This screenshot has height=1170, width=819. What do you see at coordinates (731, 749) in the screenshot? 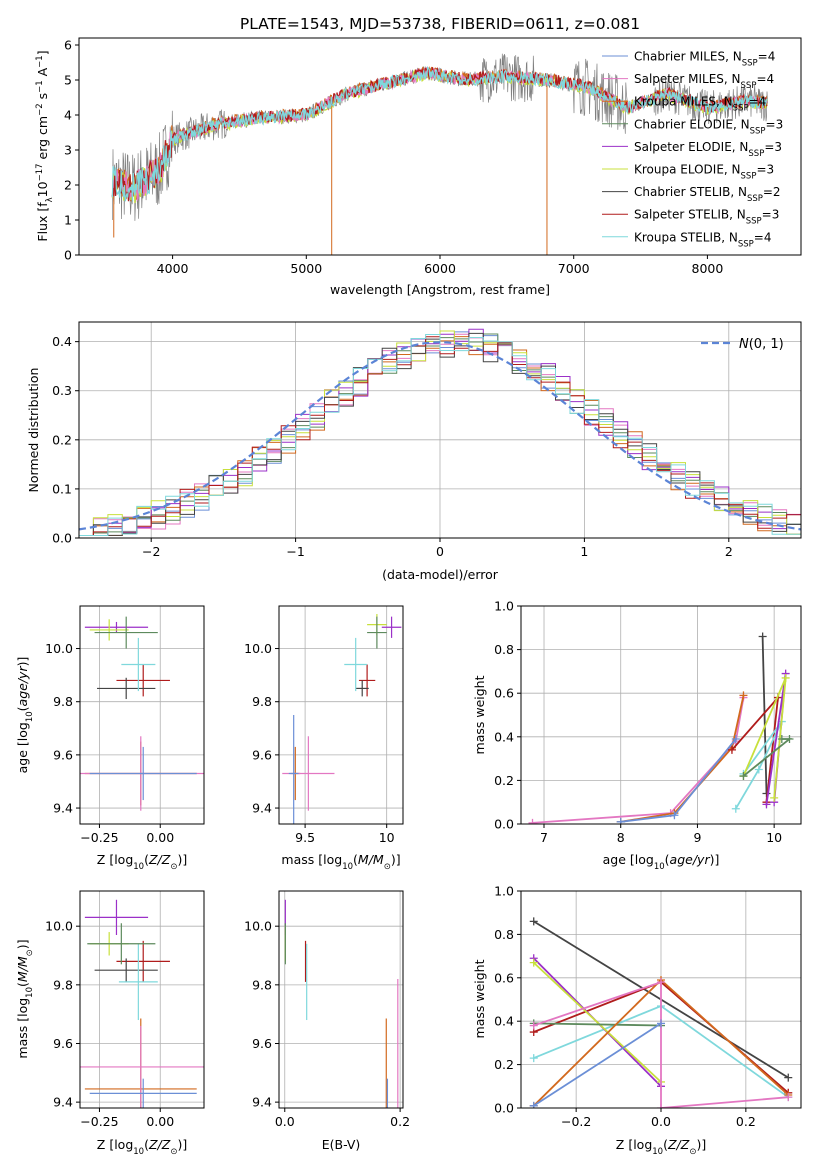
I see `weight-marker-stelib_salpeter` at bounding box center [731, 749].